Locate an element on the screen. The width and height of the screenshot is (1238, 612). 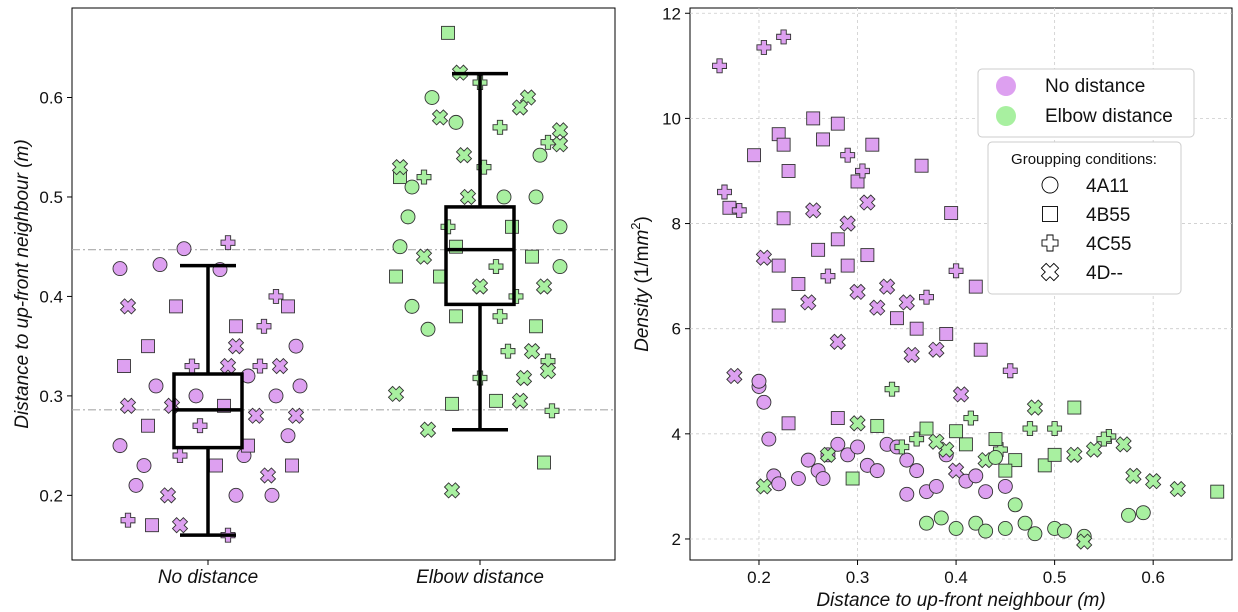
box-1-iqr is located at coordinates (480, 256).